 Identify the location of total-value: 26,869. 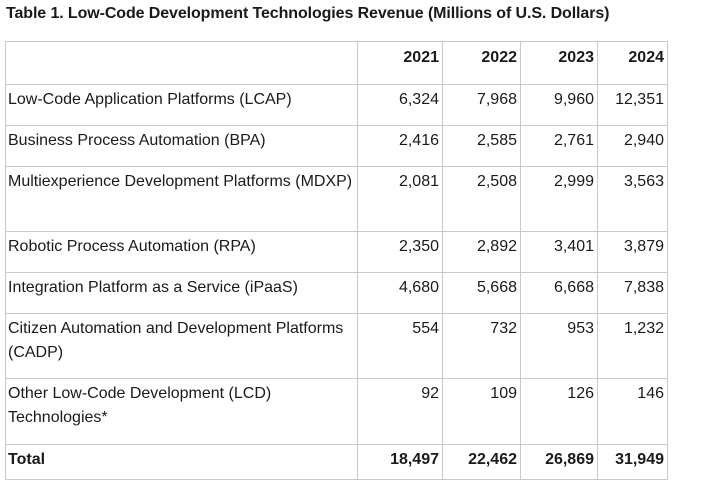
(559, 462).